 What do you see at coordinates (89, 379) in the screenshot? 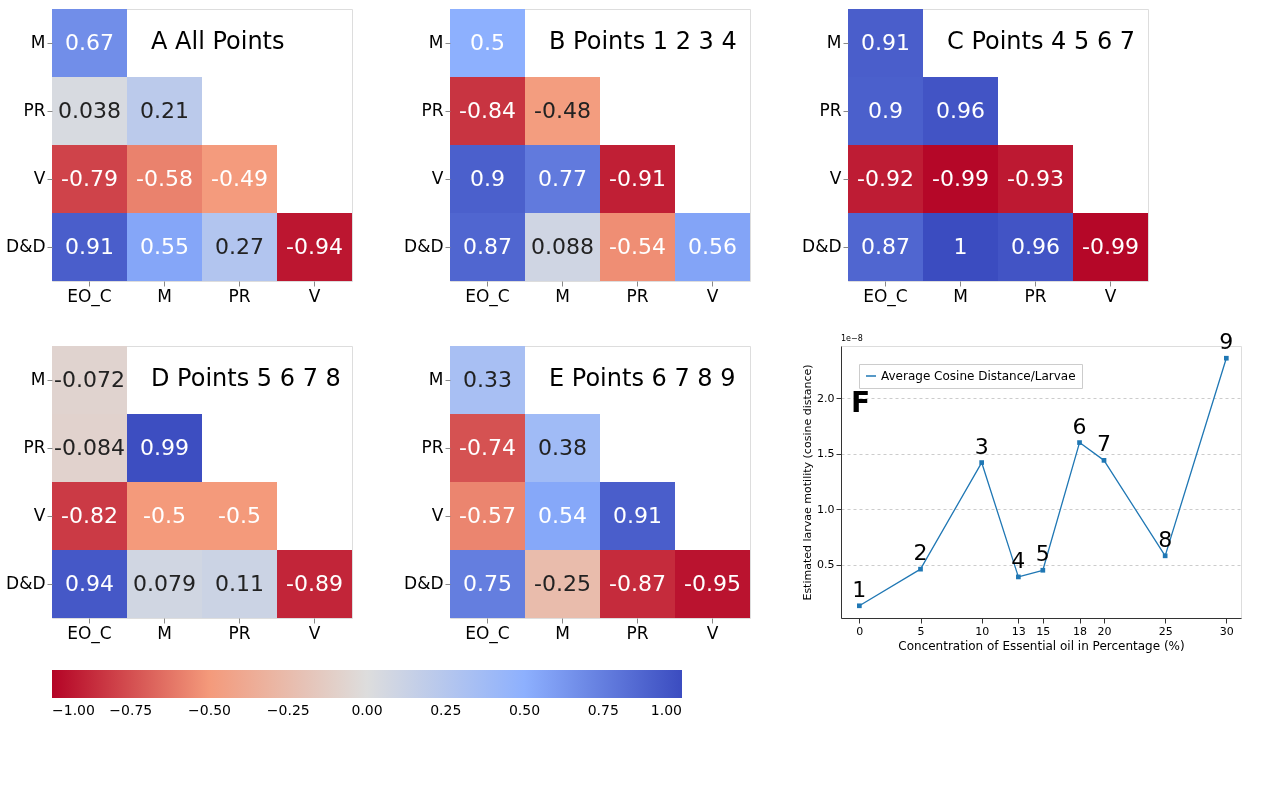
I see `data-label: -0.072` at bounding box center [89, 379].